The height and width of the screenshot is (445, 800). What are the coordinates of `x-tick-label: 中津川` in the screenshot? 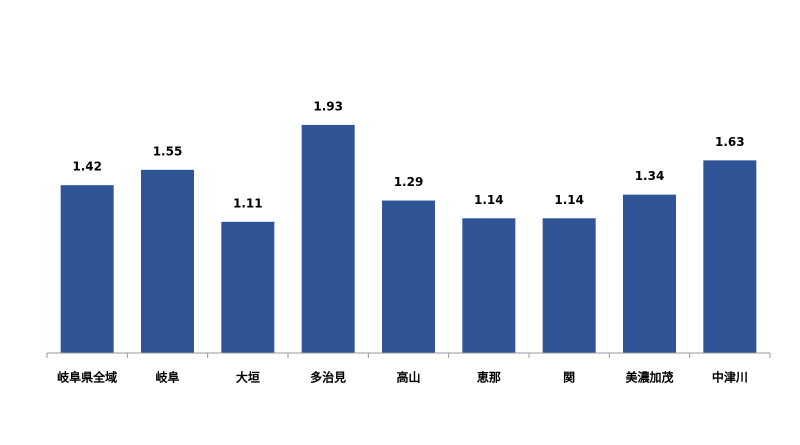 It's located at (730, 377).